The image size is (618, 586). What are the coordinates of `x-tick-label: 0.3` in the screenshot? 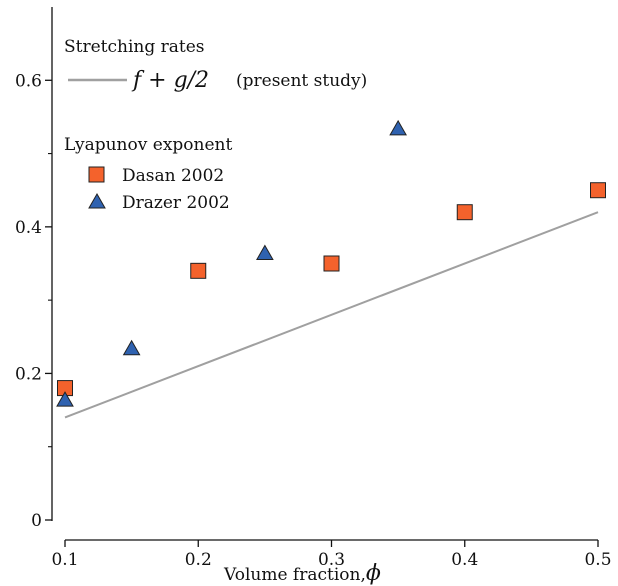 It's located at (331, 560).